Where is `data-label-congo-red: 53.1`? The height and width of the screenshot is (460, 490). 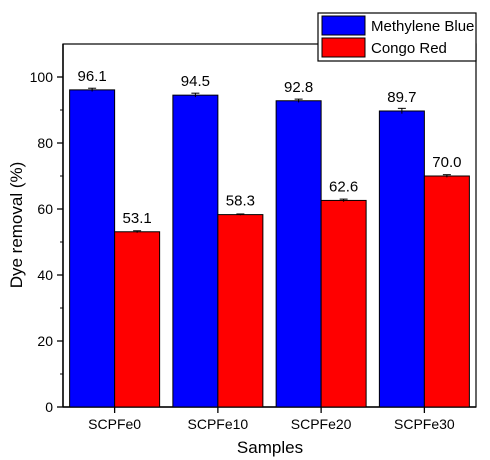
data-label-congo-red: 53.1 is located at coordinates (137, 218).